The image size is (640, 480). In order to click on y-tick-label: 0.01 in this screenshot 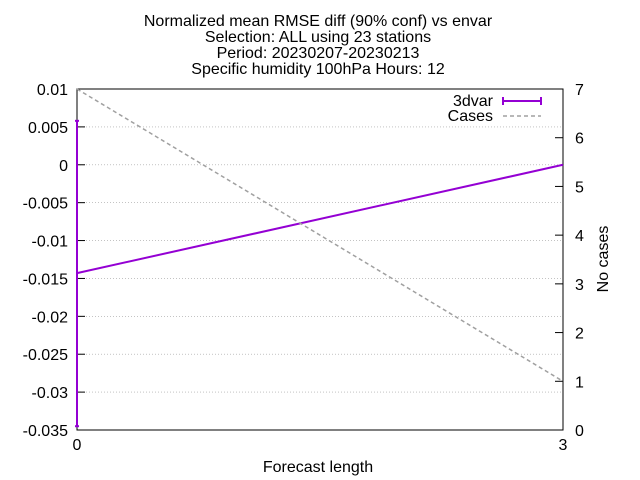, I will do `click(52, 90)`.